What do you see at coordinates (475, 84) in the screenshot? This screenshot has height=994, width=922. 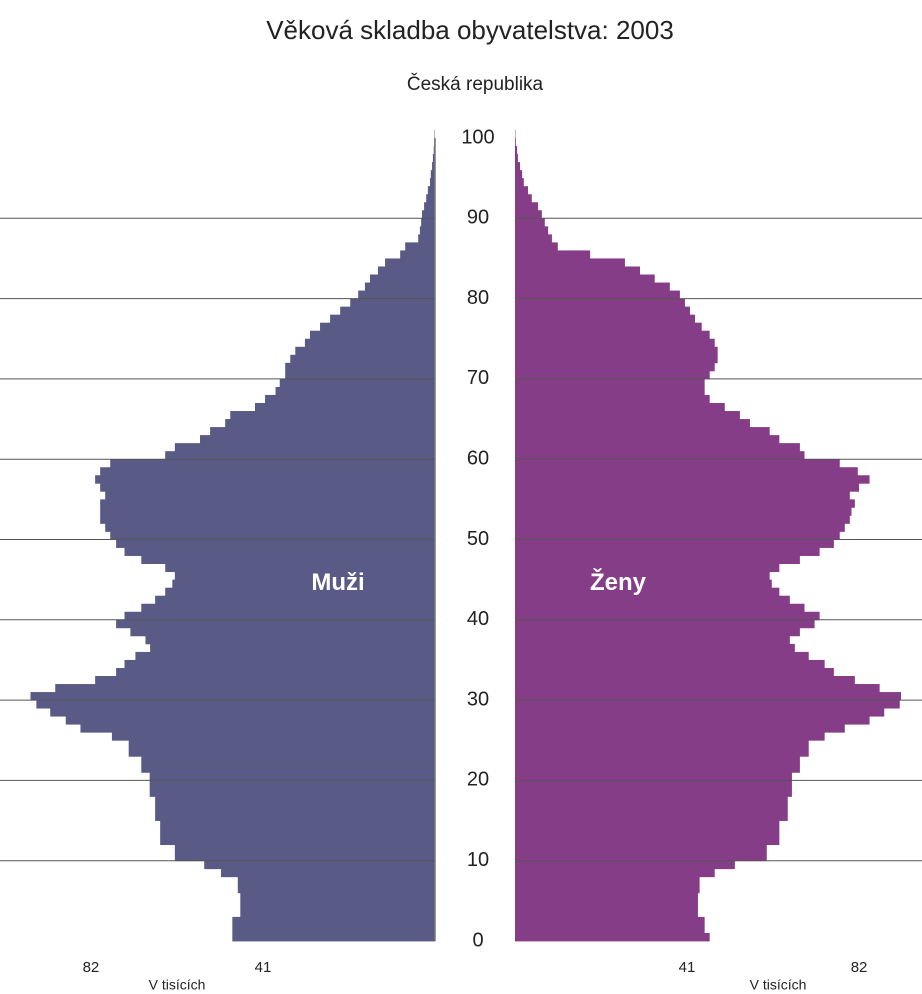 I see `chart-subtitle: Česká republika` at bounding box center [475, 84].